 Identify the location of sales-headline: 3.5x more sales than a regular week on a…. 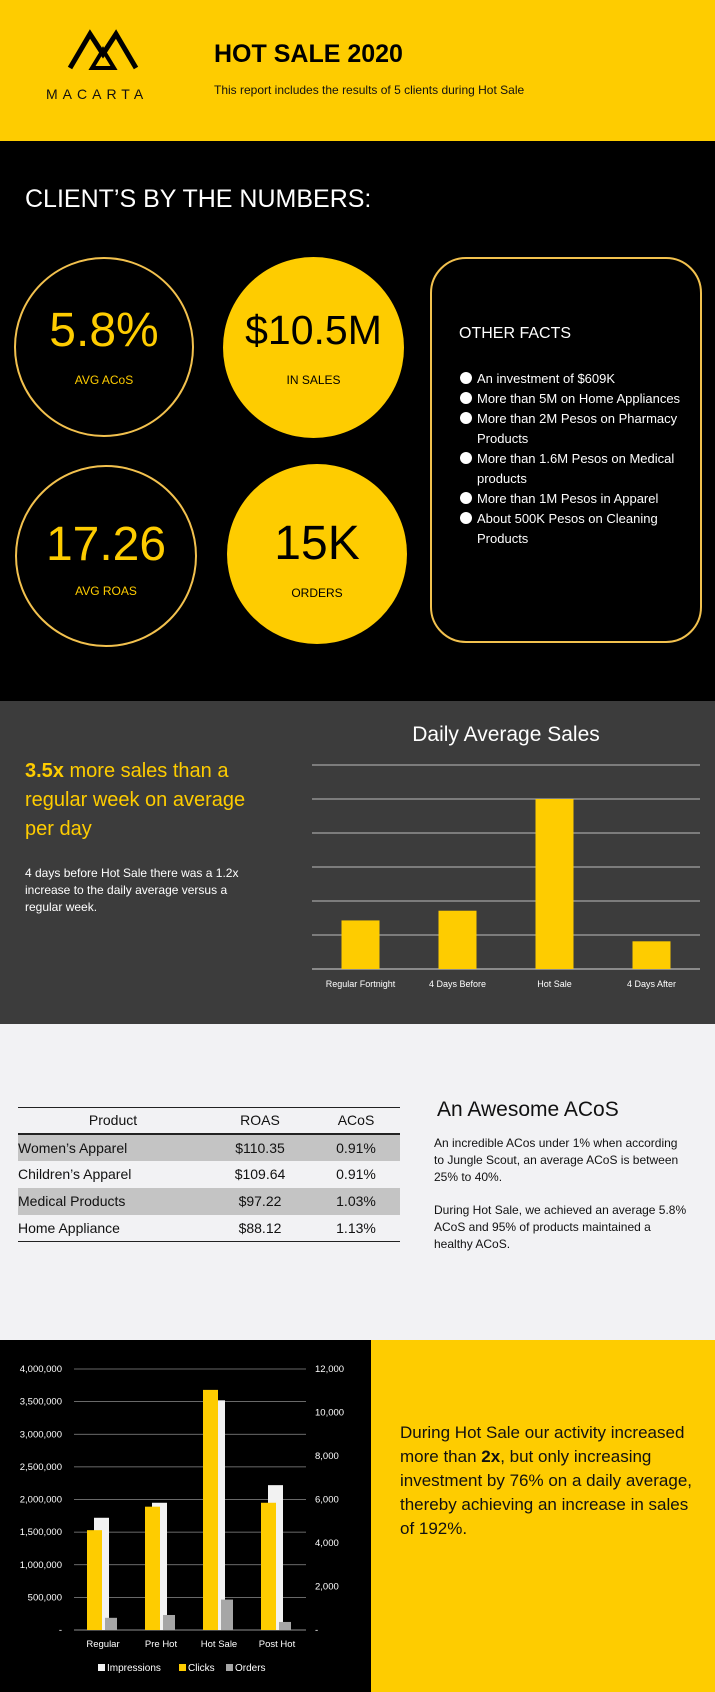
(150, 800).